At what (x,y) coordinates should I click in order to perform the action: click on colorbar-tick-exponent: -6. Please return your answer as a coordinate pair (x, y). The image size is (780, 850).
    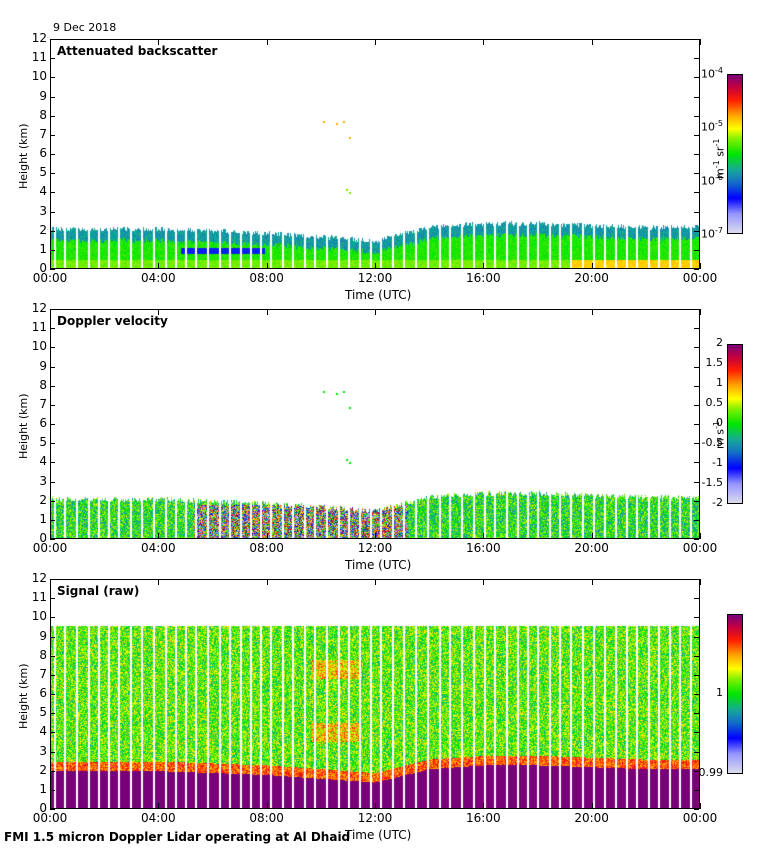
    Looking at the image, I should click on (719, 177).